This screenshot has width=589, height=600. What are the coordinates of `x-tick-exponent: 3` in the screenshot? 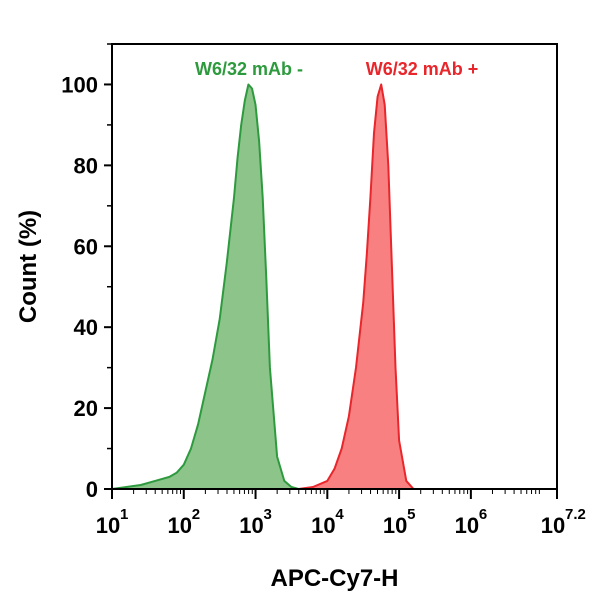 It's located at (268, 514).